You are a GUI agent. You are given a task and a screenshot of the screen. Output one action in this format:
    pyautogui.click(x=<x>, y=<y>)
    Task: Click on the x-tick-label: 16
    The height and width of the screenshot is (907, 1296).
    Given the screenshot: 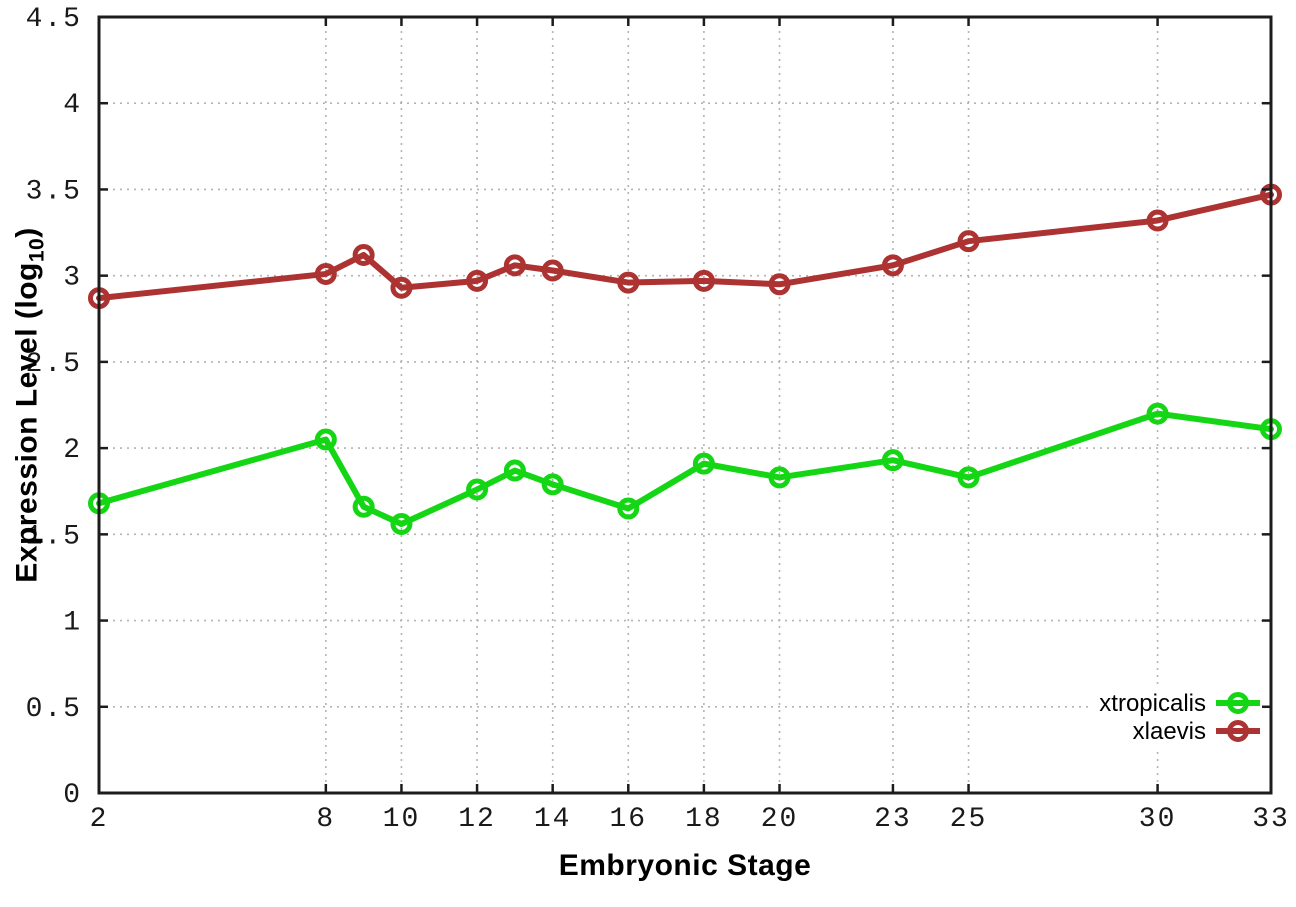 What is the action you would take?
    pyautogui.click(x=628, y=819)
    